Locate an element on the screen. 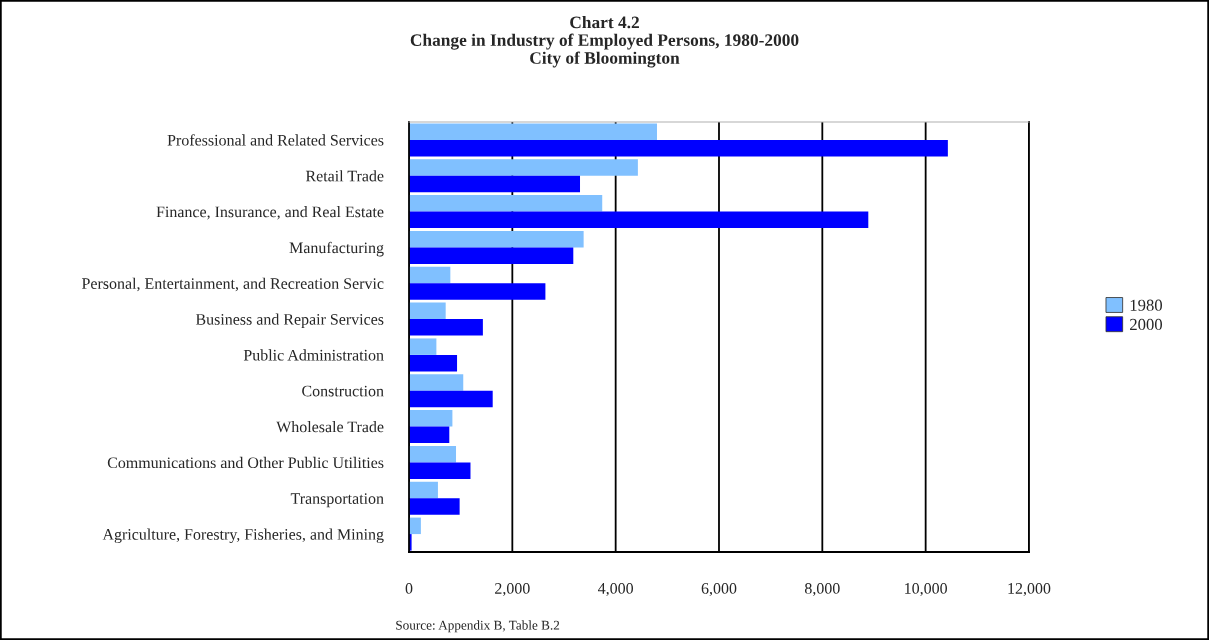 This screenshot has height=640, width=1209. x-tick-label: 10,000 is located at coordinates (926, 590).